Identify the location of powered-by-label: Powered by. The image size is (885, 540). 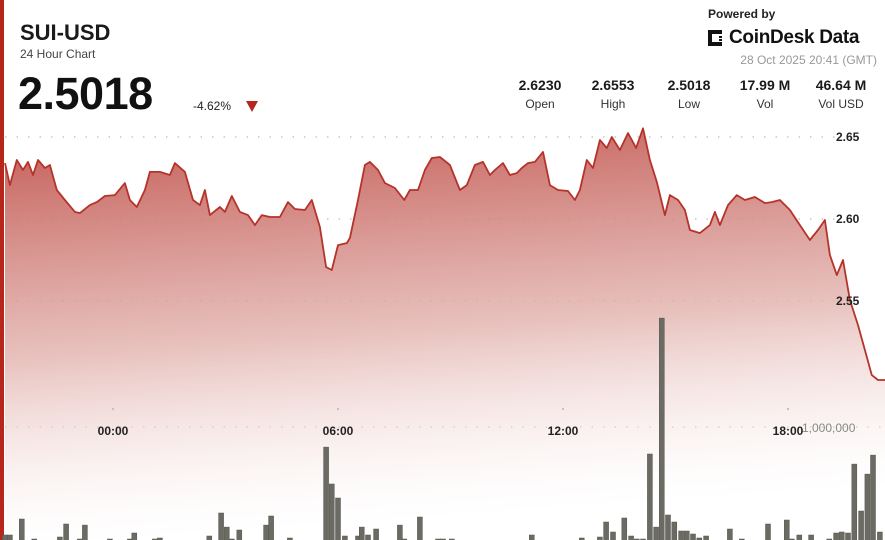
(742, 14).